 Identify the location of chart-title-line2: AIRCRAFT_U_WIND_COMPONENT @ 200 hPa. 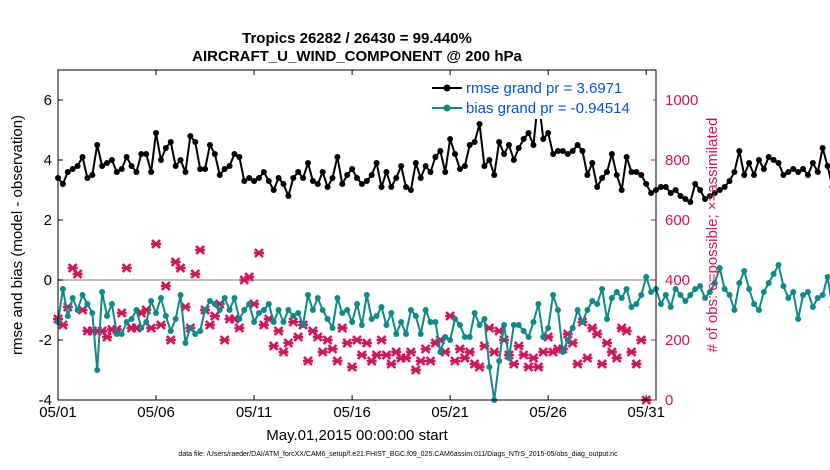
(357, 56).